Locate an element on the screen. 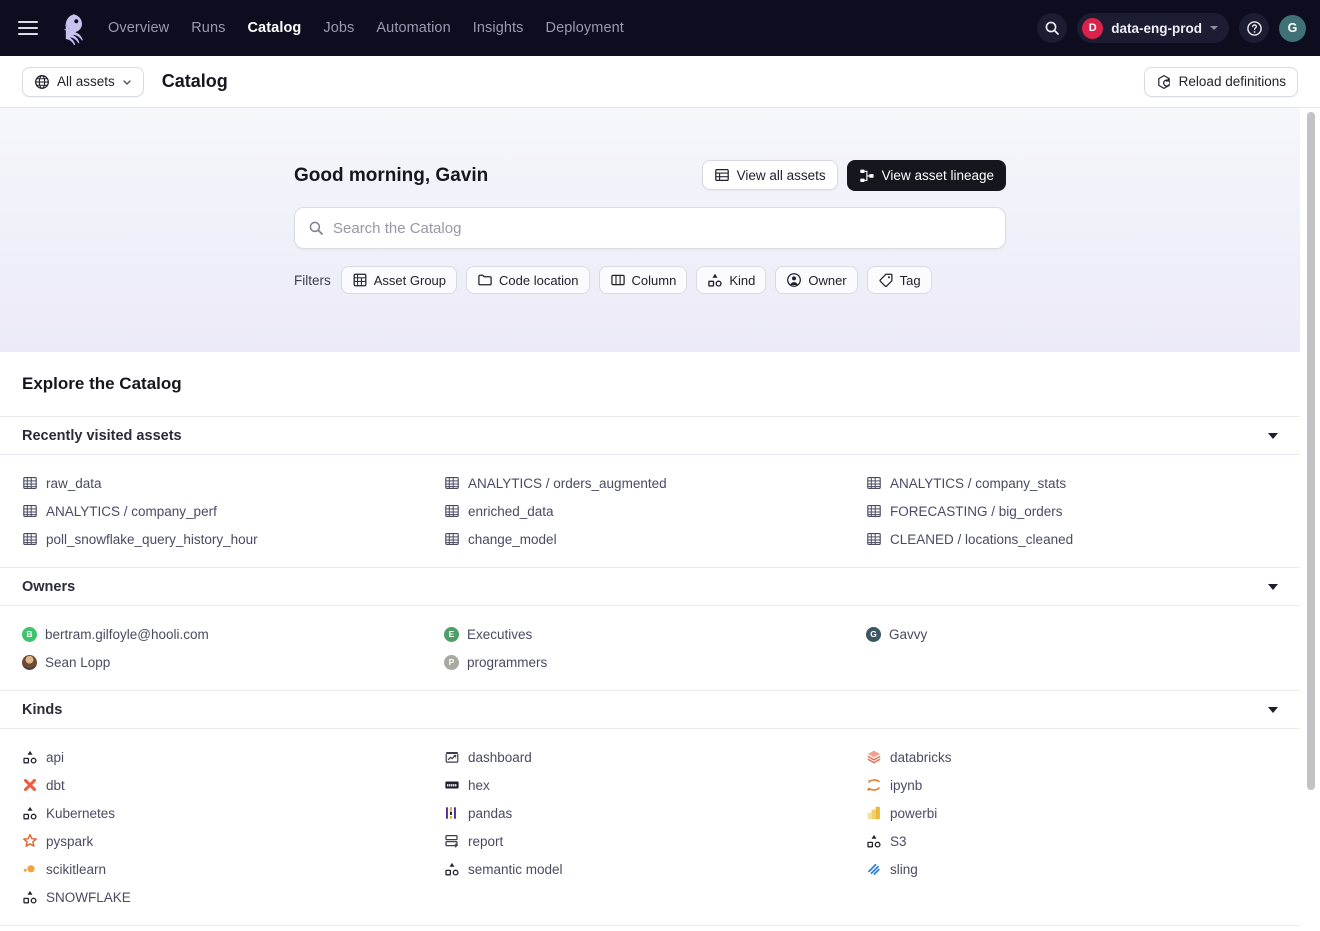 The image size is (1320, 931). kind-label: databricks is located at coordinates (921, 757).